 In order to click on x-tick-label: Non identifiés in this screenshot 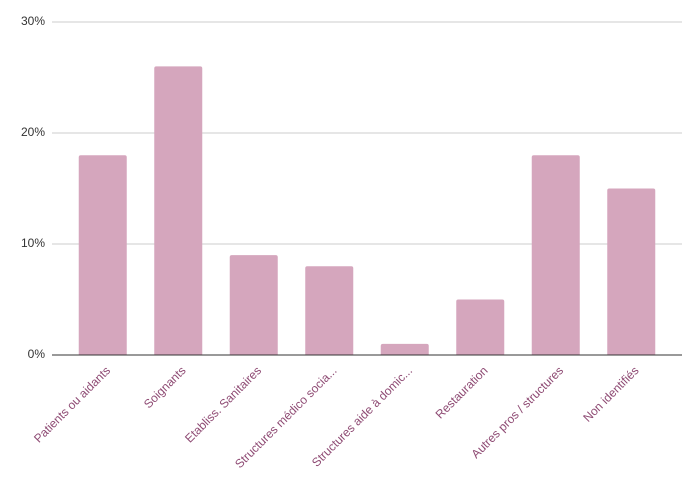, I will do `click(610, 393)`.